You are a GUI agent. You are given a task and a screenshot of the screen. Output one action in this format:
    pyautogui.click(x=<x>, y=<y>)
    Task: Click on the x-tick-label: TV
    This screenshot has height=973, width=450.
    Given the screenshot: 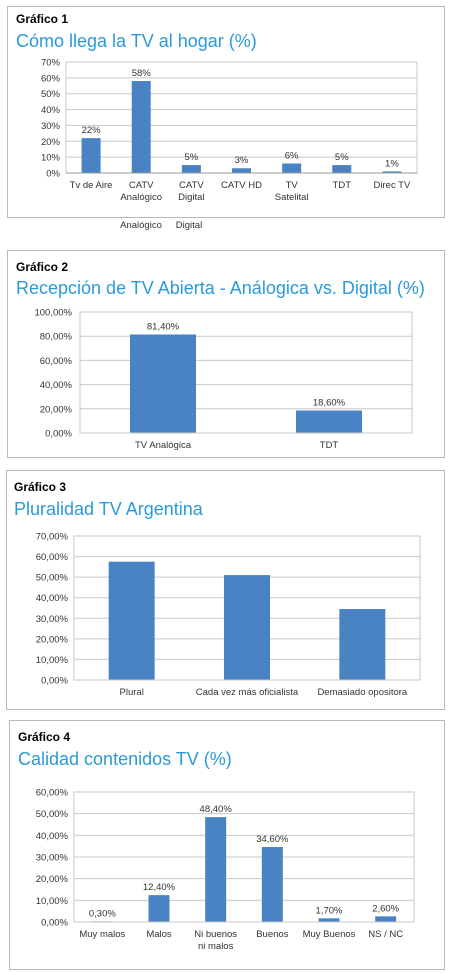 What is the action you would take?
    pyautogui.click(x=292, y=185)
    